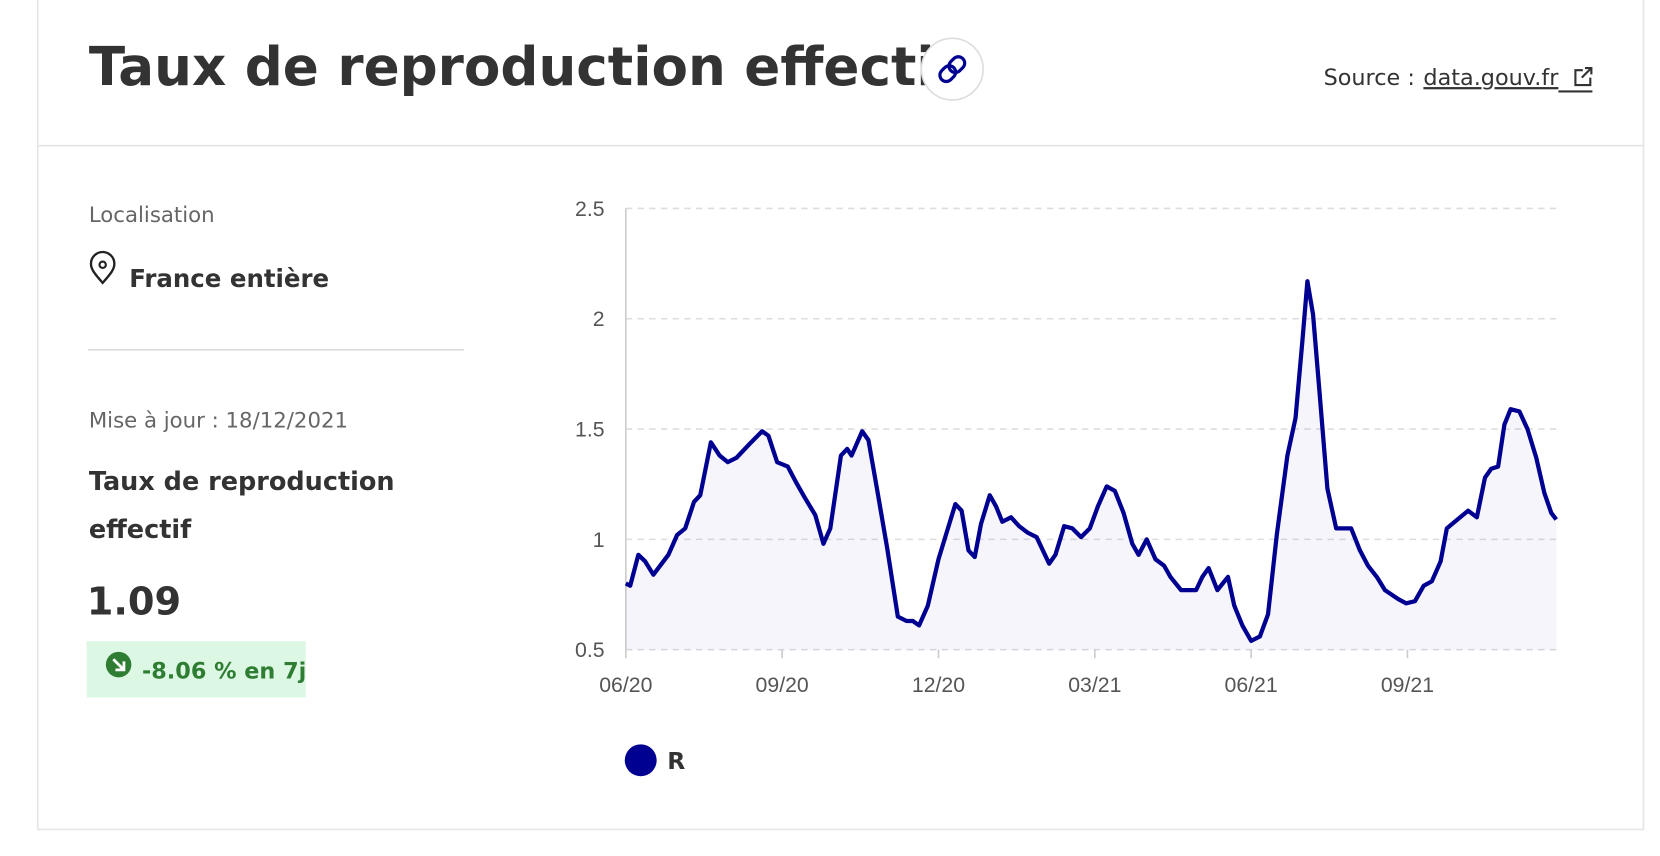 The width and height of the screenshot is (1660, 856). What do you see at coordinates (599, 319) in the screenshot?
I see `y-tick-label: 2` at bounding box center [599, 319].